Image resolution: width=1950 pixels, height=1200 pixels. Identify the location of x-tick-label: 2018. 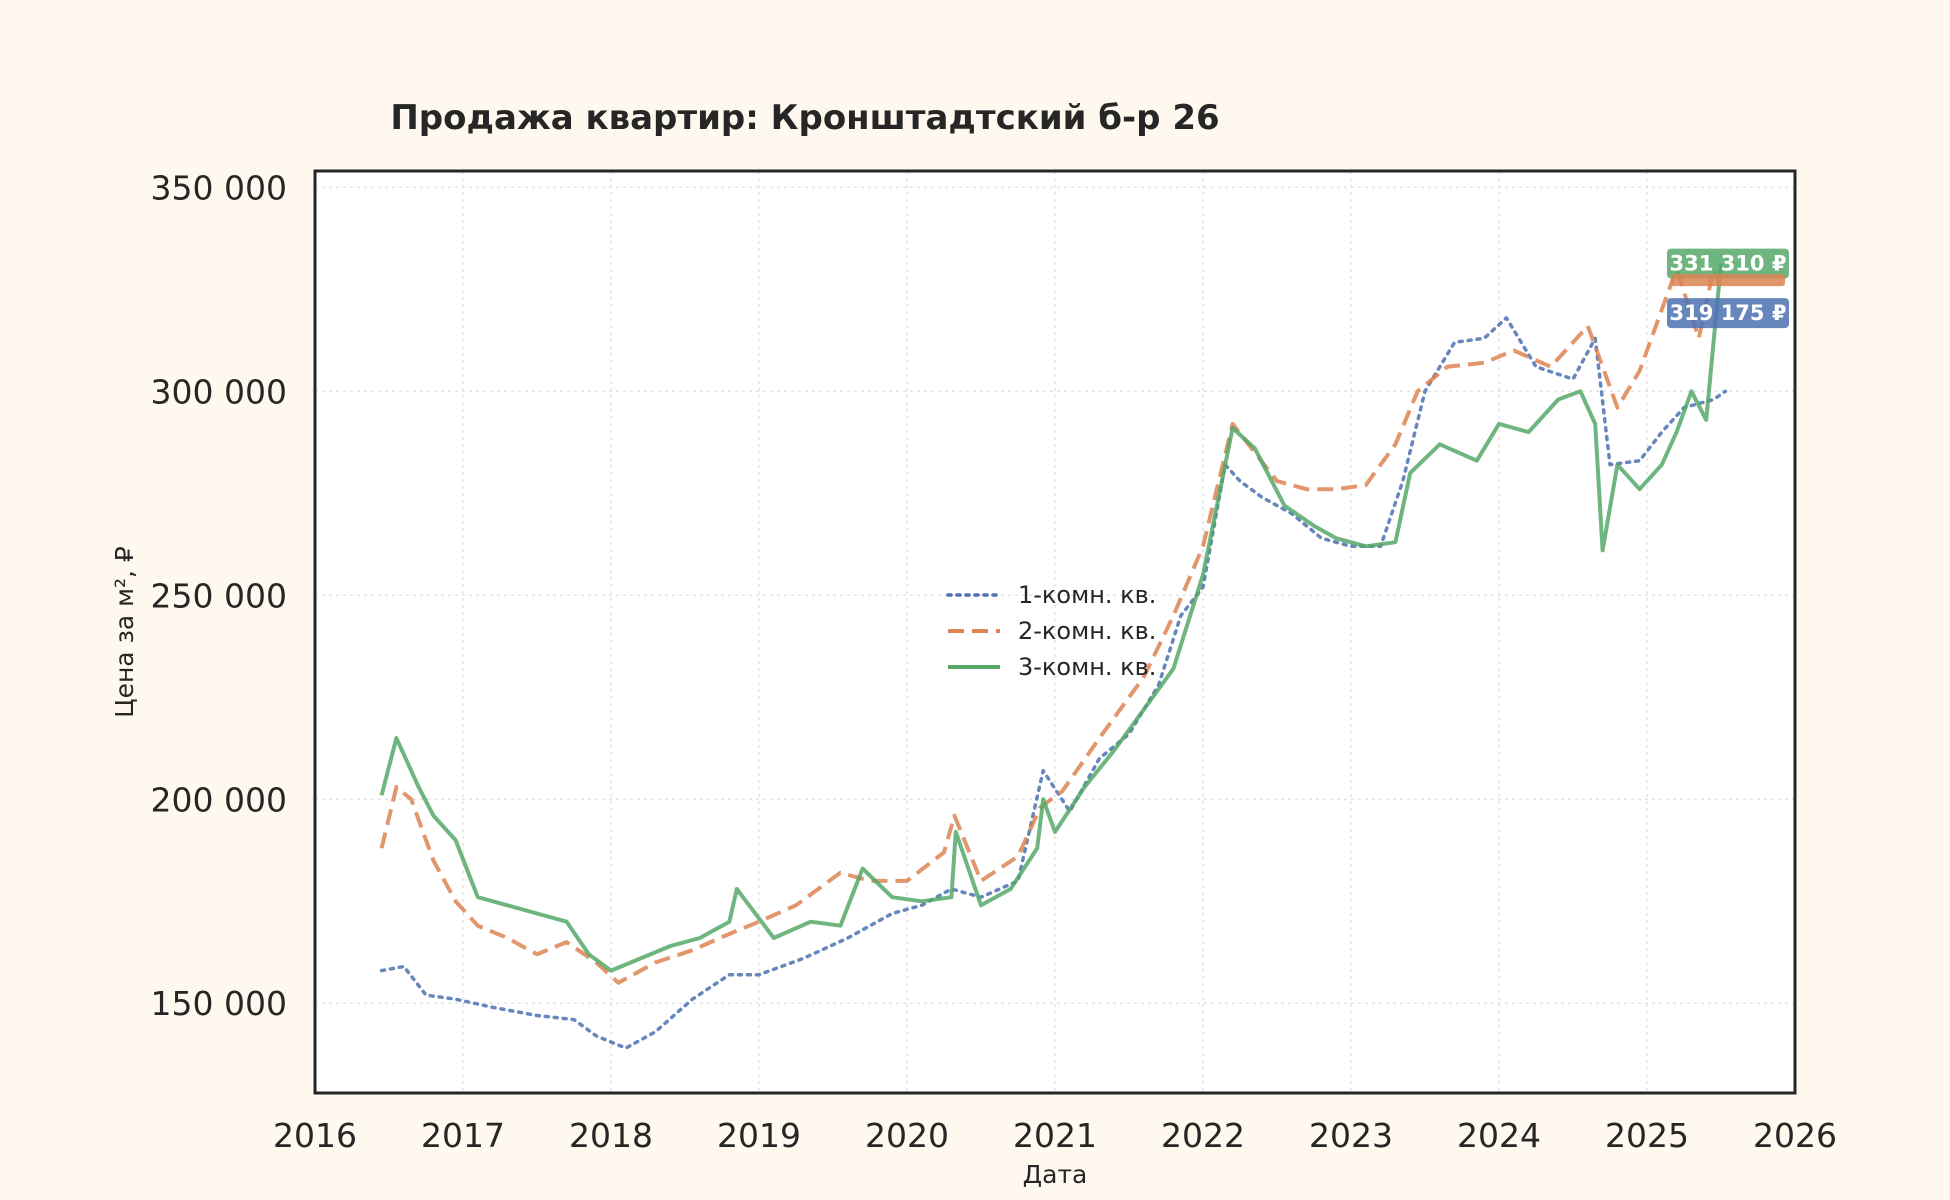
(611, 1135).